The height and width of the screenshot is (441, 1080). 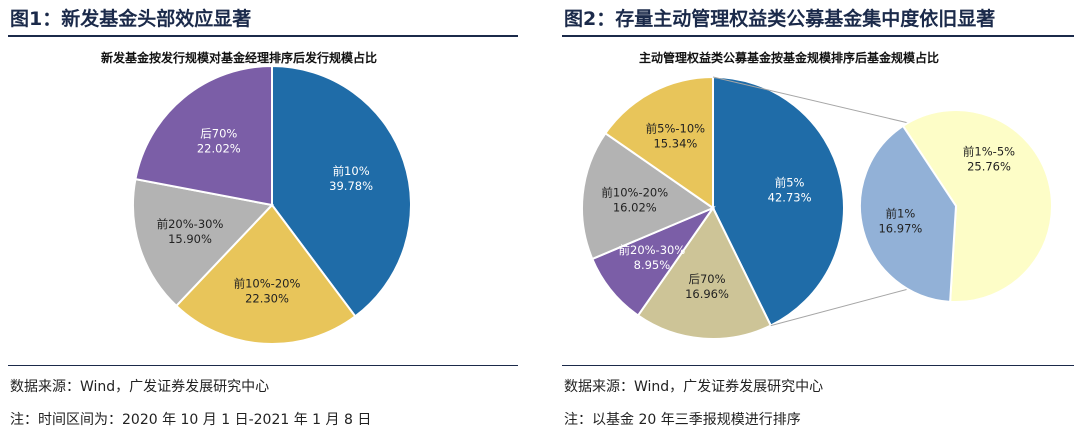 I want to click on chart-2-connector-bottom, so click(x=839, y=307).